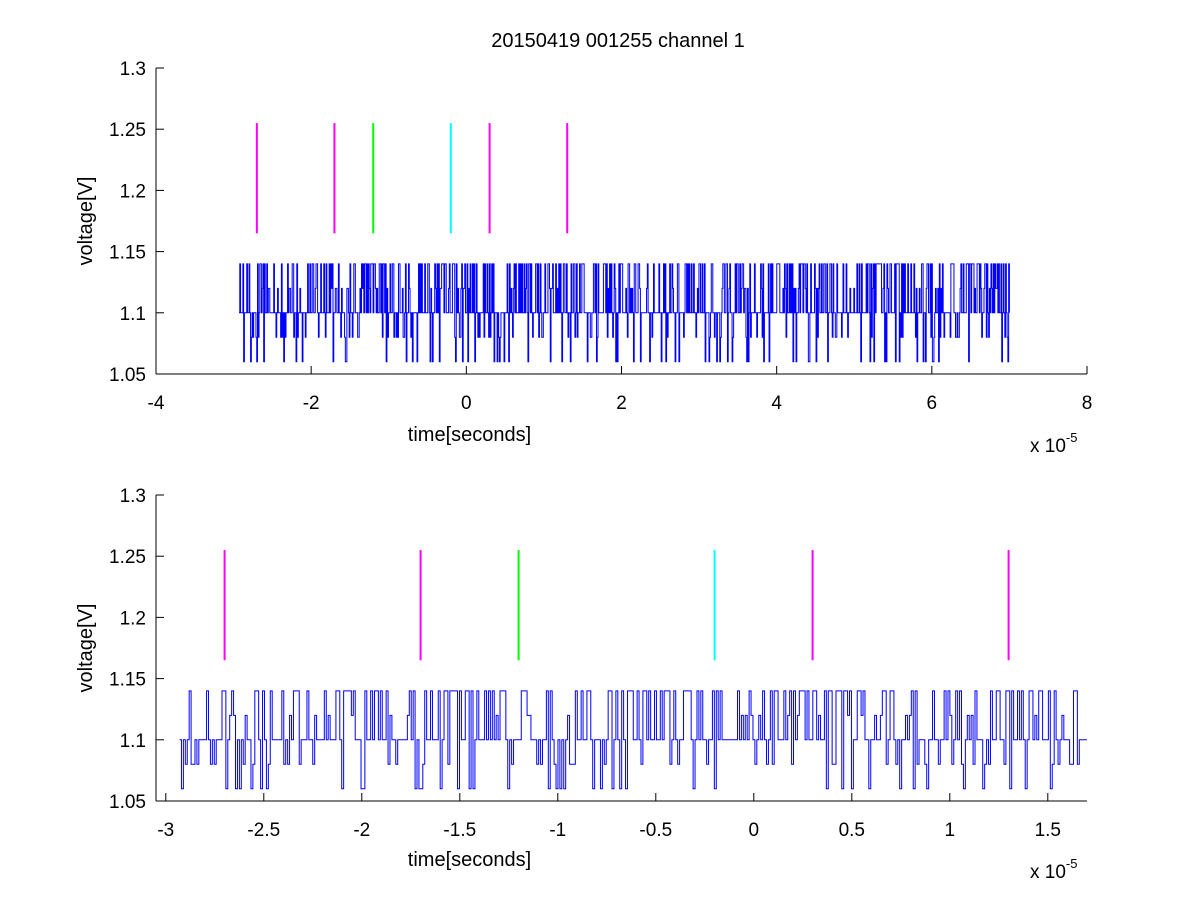 This screenshot has height=901, width=1200. I want to click on x-tick-label: 8, so click(1087, 403).